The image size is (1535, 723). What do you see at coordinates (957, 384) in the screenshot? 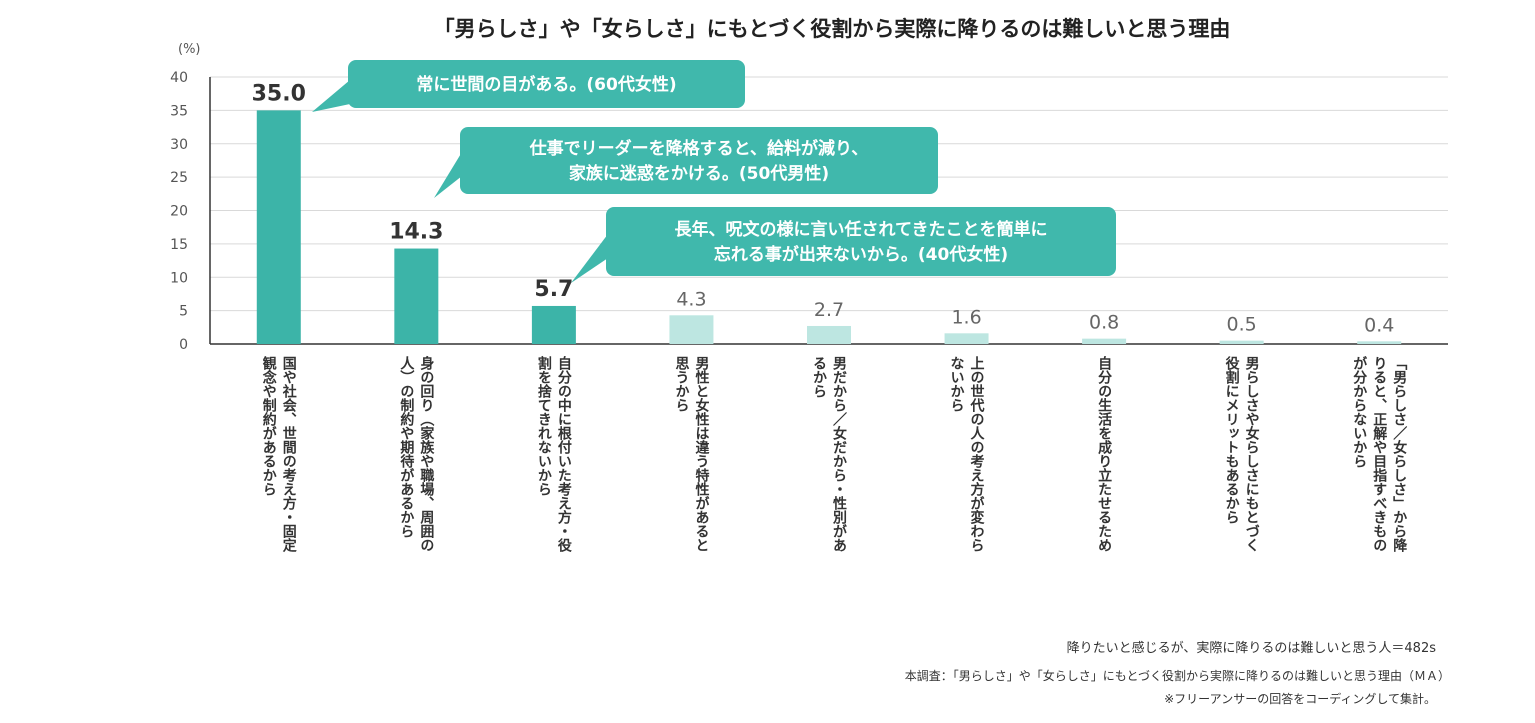
I see `category-label: ないから` at bounding box center [957, 384].